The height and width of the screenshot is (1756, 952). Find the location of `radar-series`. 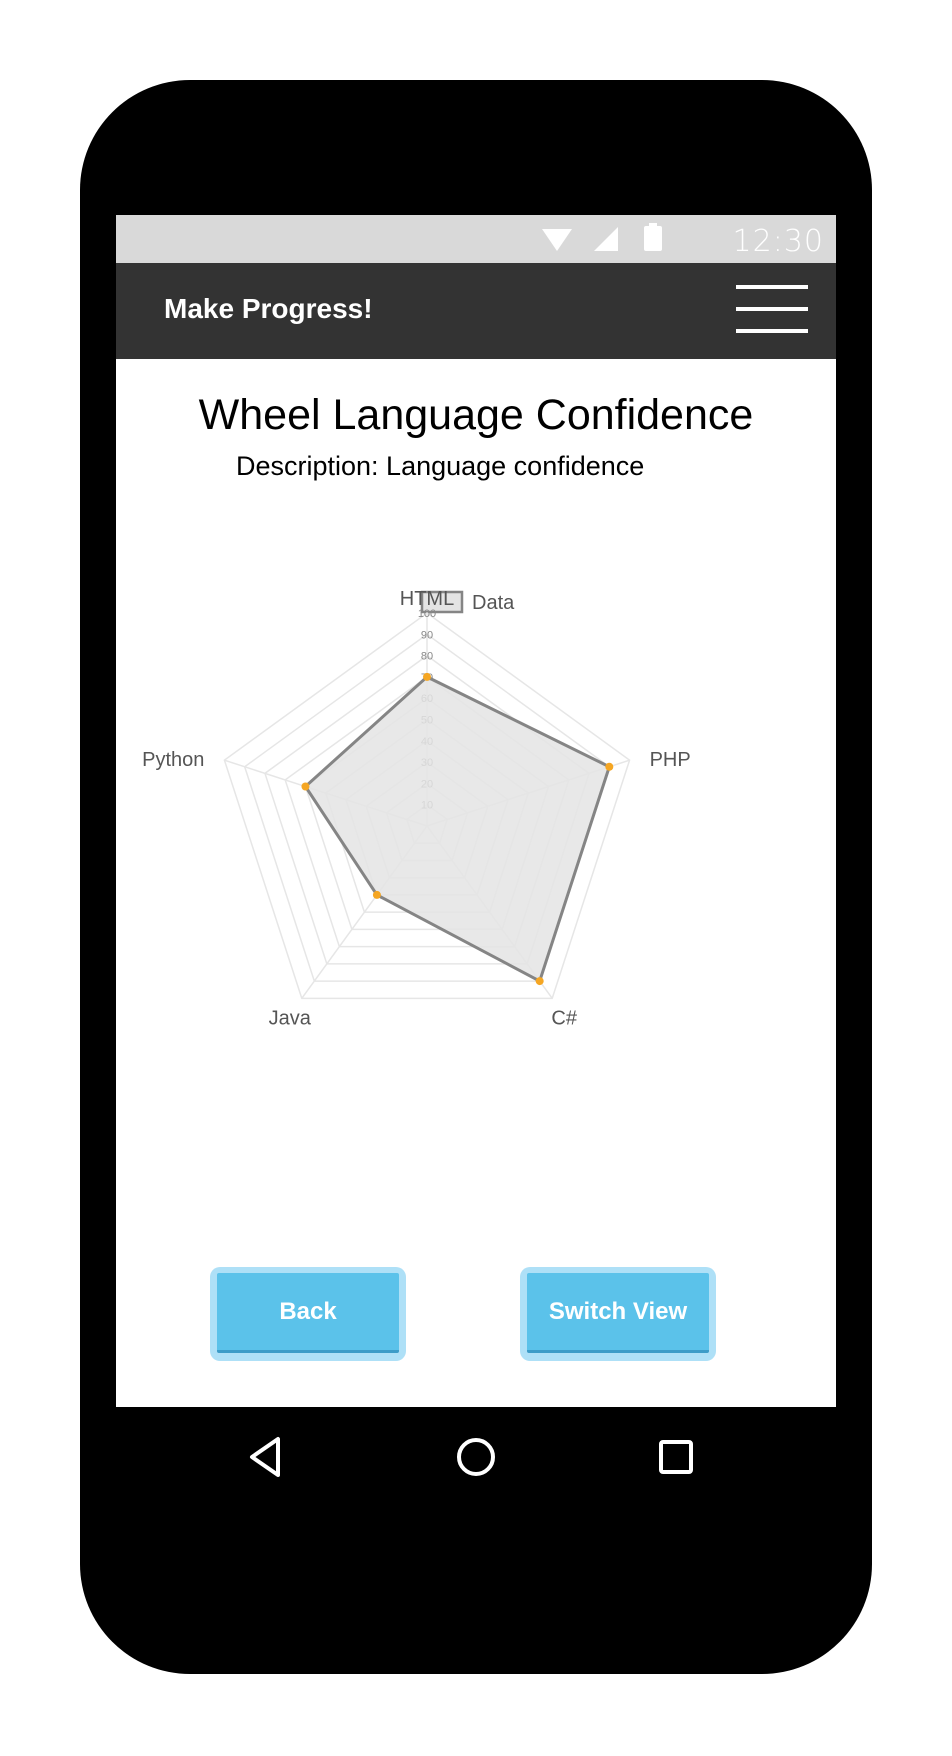

radar-series is located at coordinates (457, 829).